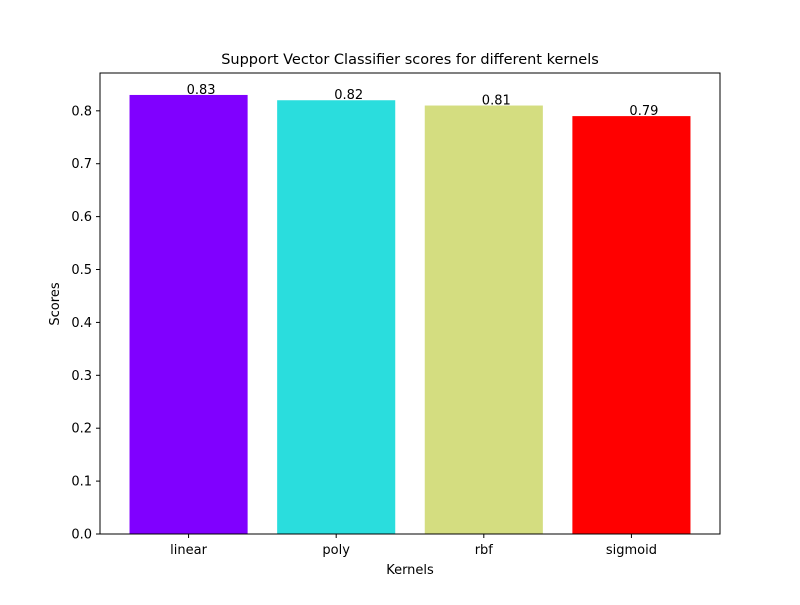  Describe the element at coordinates (188, 314) in the screenshot. I see `bar-linear` at that location.